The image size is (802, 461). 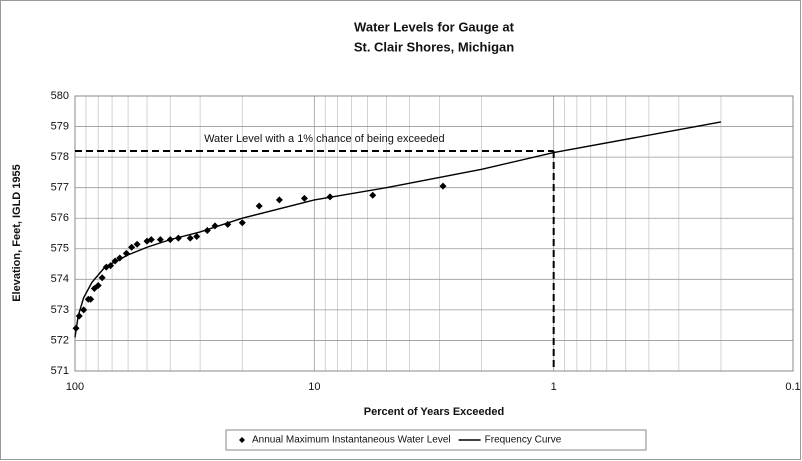 What do you see at coordinates (60, 157) in the screenshot?
I see `y-tick-label: 578` at bounding box center [60, 157].